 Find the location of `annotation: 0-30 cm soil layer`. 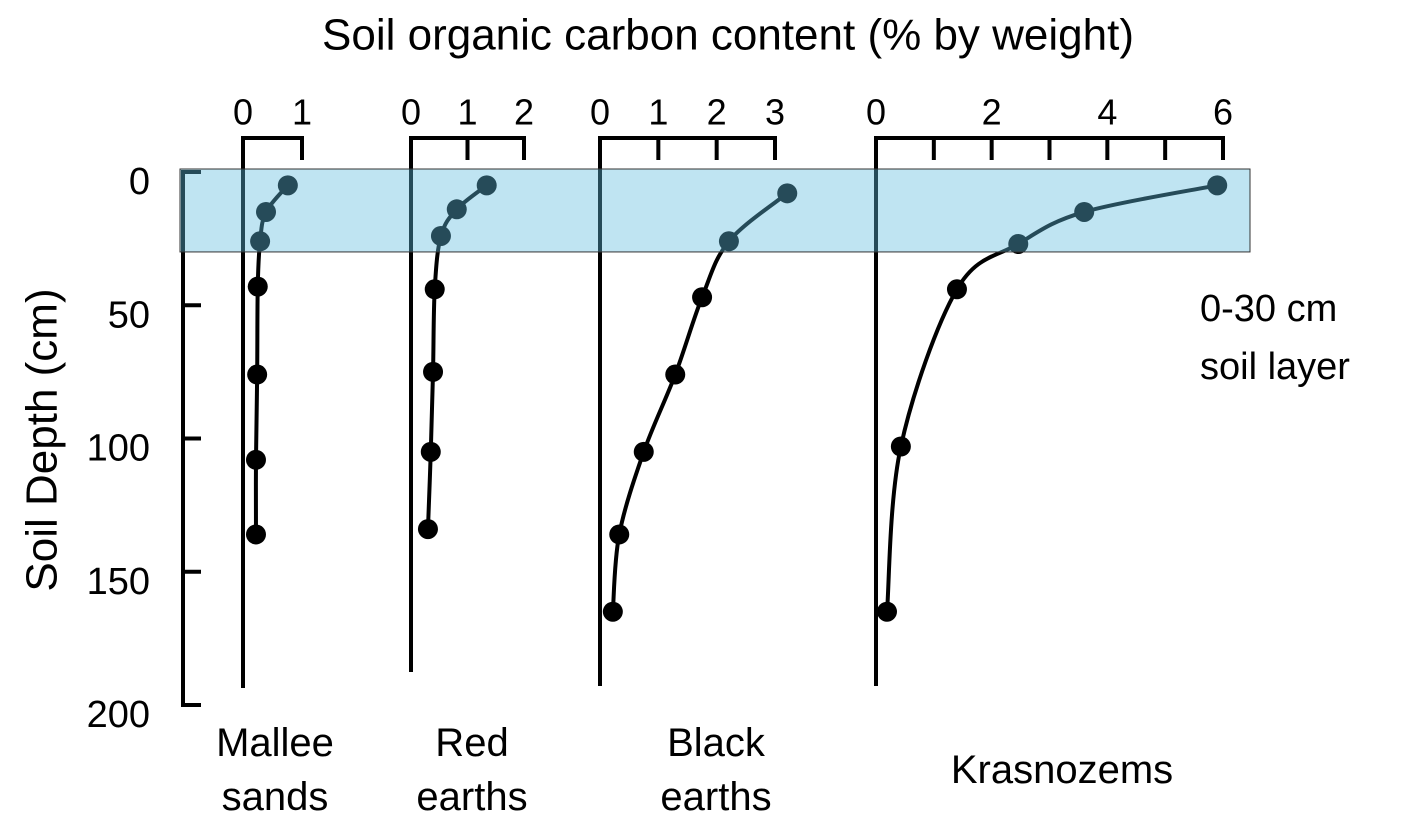

annotation: 0-30 cm soil layer is located at coordinates (1275, 338).